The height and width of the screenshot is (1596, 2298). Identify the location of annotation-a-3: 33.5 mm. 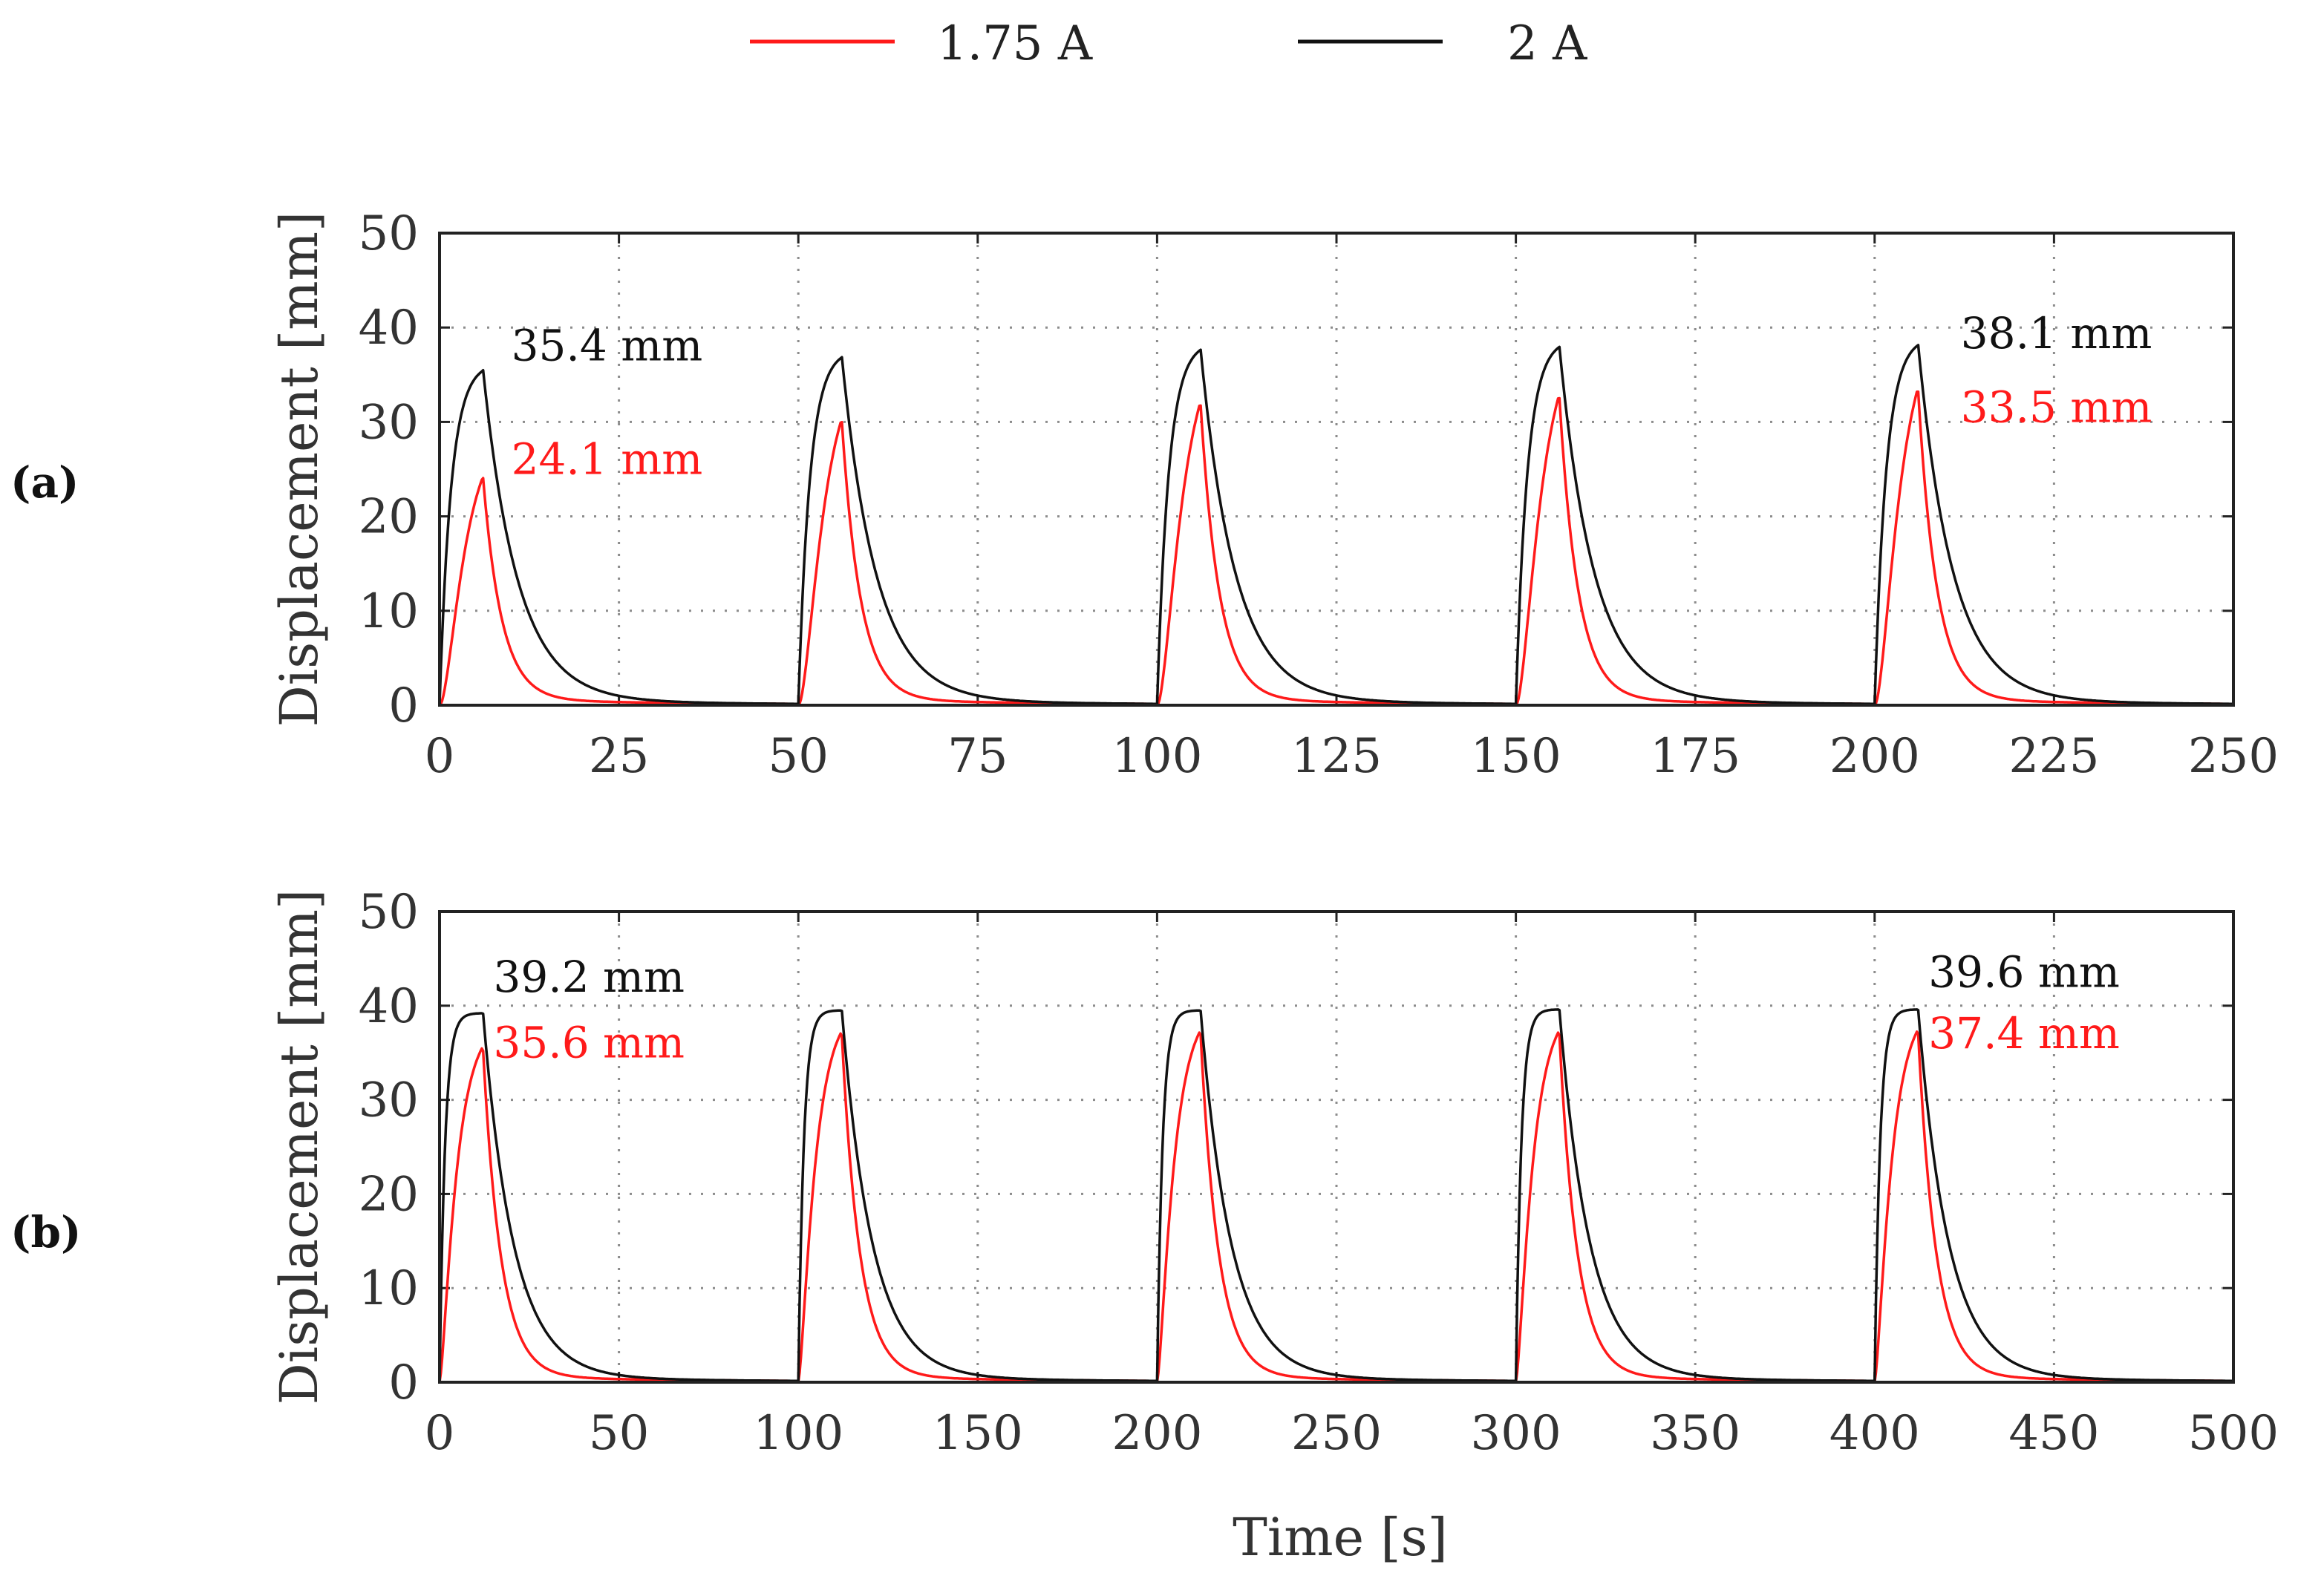
(2056, 407).